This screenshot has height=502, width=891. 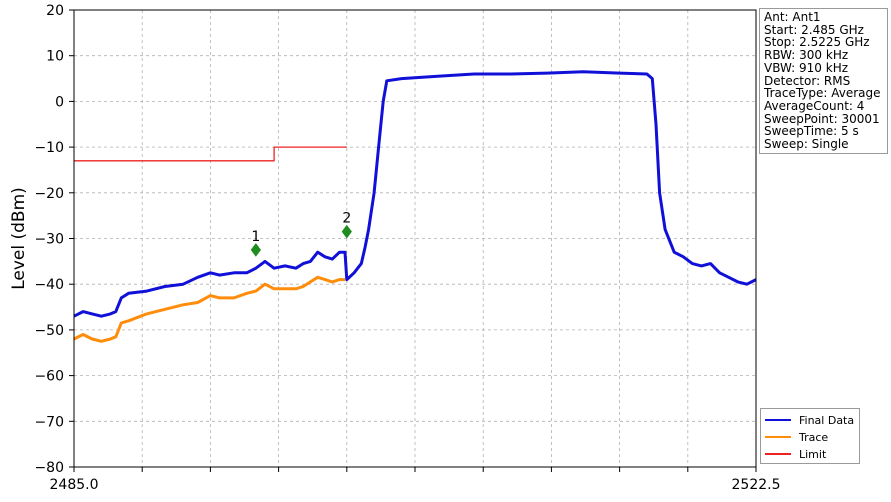 I want to click on legend-label: Trace, so click(x=814, y=437).